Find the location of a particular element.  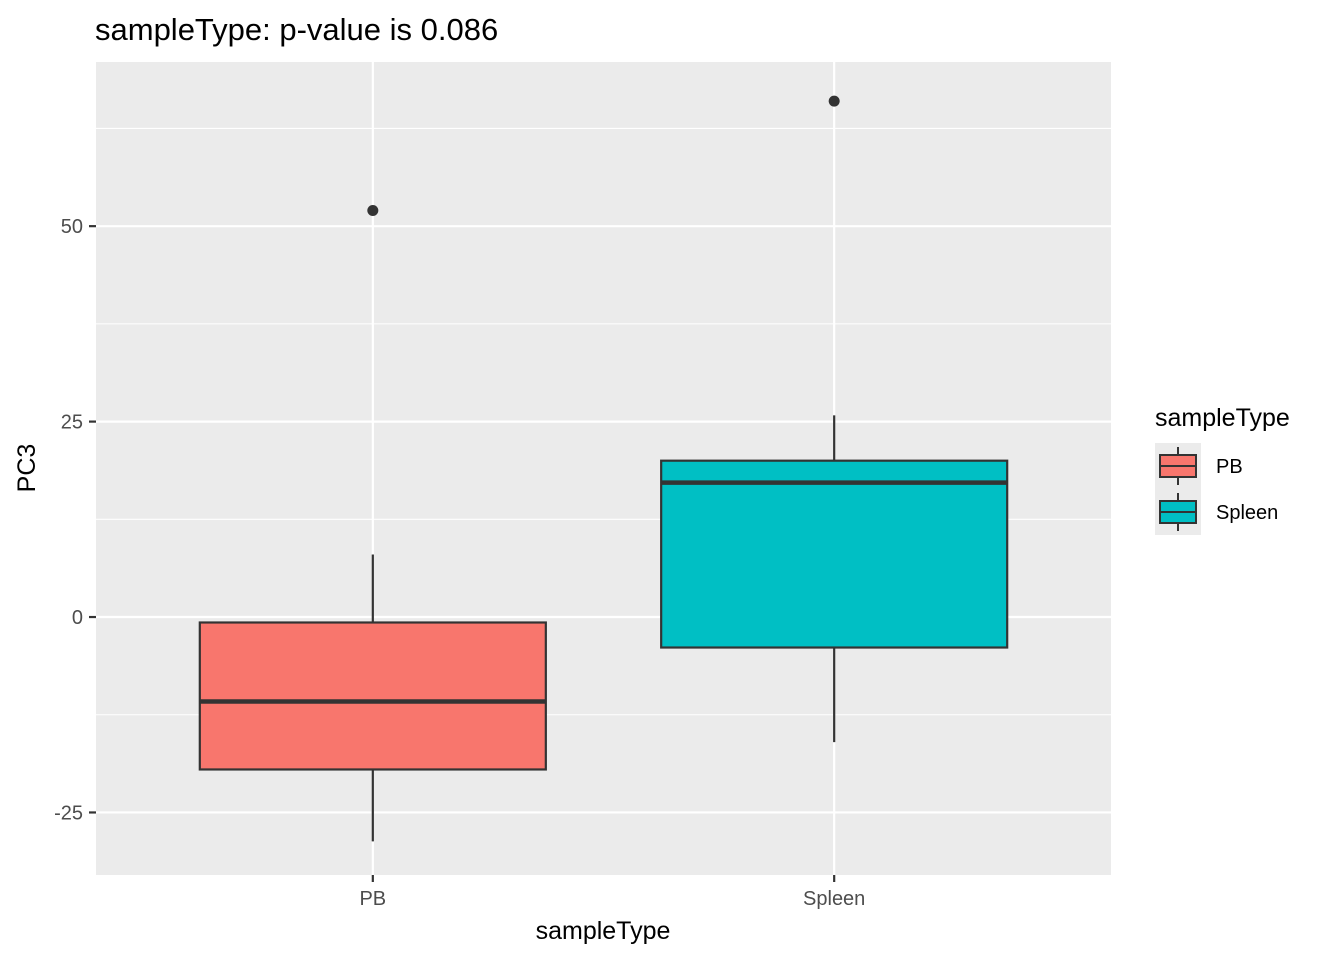

y-axis: -25 0 25 50 is located at coordinates (75, 520).